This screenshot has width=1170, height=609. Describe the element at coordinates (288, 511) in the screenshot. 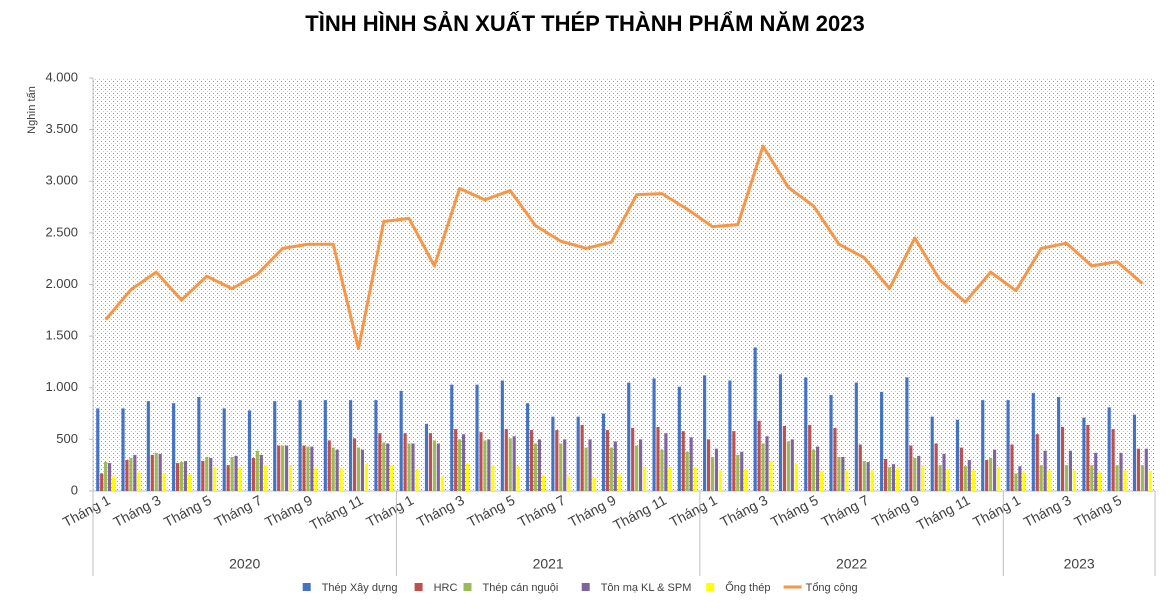

I see `x-tick-label: Tháng 9` at that location.